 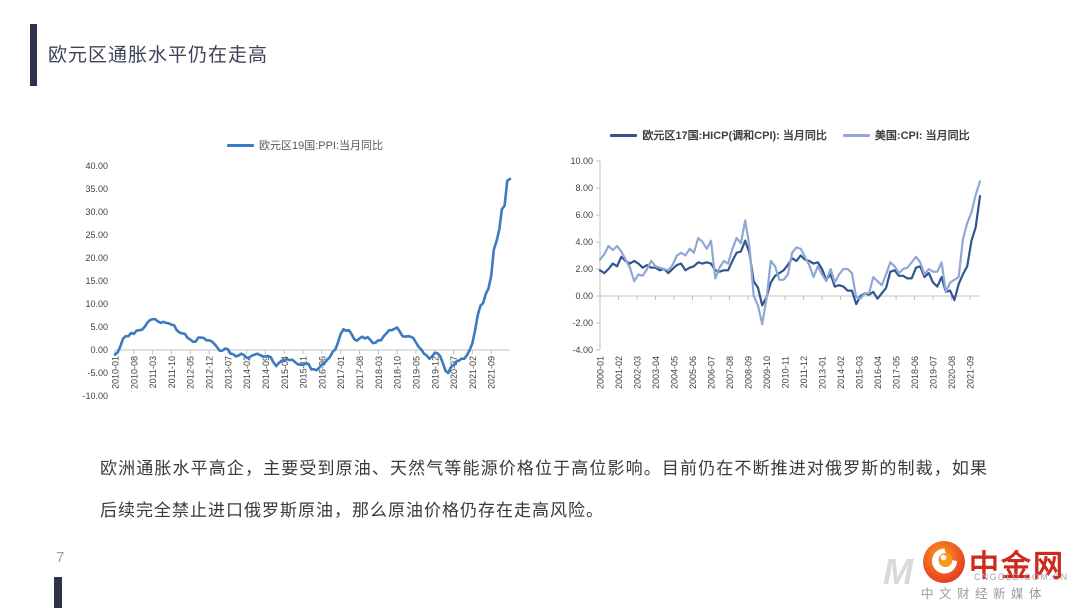 I want to click on svg-text: 2000-01, so click(x=601, y=372).